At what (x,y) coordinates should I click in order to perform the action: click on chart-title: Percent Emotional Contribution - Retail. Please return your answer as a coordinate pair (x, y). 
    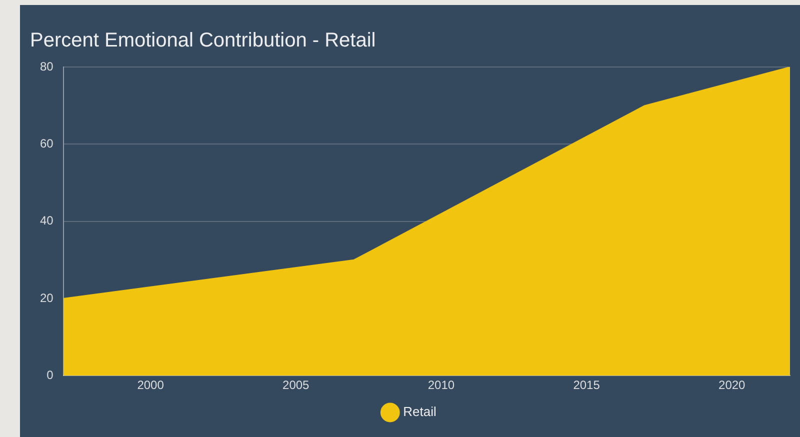
    Looking at the image, I should click on (203, 41).